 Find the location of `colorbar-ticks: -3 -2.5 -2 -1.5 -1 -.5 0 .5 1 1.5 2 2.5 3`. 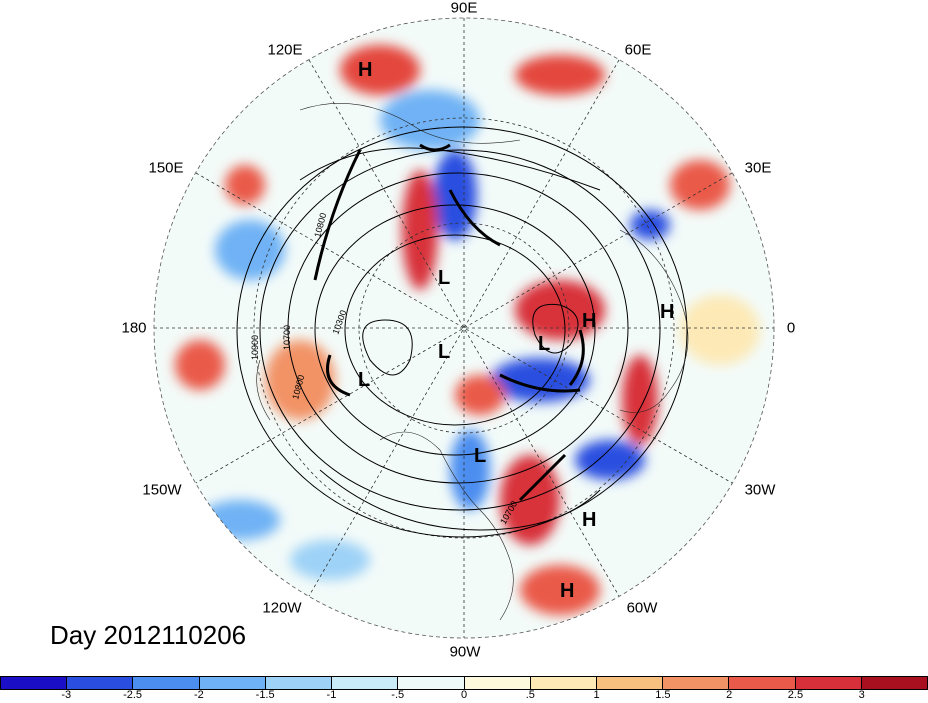

colorbar-ticks: -3 -2.5 -2 -1.5 -1 -.5 0 .5 1 1.5 2 2.5 3 is located at coordinates (464, 696).